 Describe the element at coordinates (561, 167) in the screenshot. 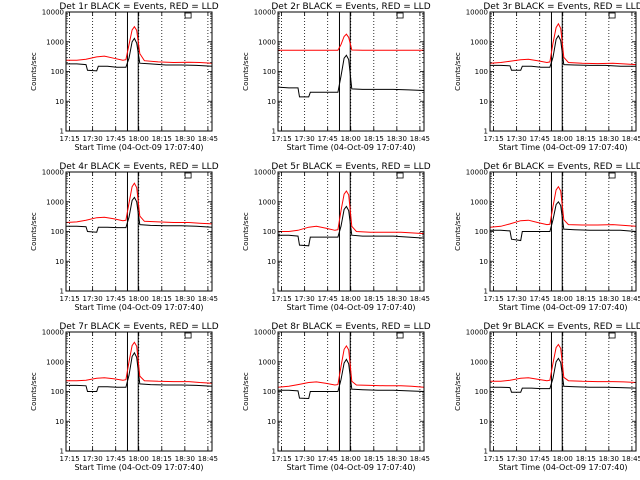

I see `panel-title: Det 6r BLACK = Events, RED = LLD` at that location.